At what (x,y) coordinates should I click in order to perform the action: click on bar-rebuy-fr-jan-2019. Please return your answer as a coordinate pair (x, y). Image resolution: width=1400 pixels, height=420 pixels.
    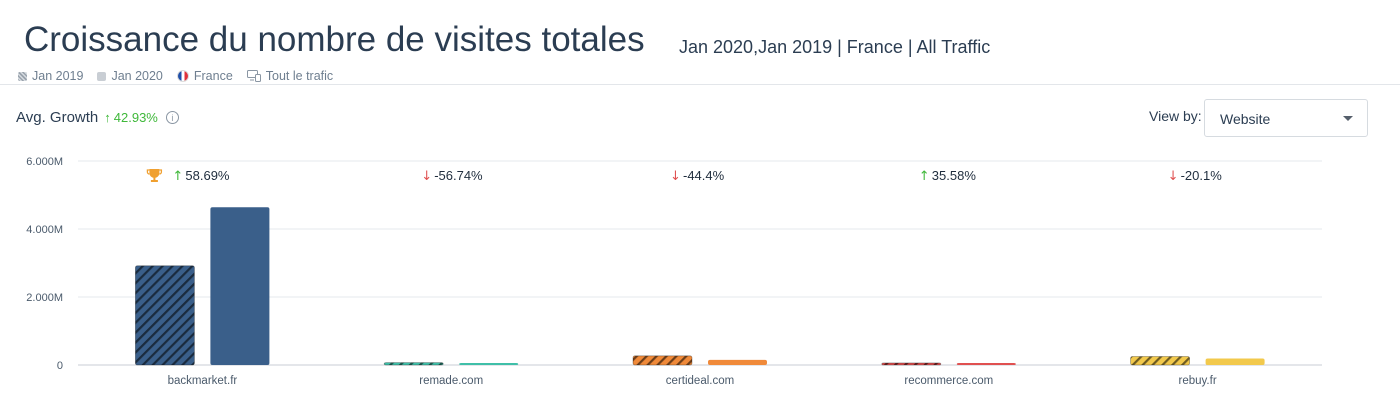
    Looking at the image, I should click on (1160, 361).